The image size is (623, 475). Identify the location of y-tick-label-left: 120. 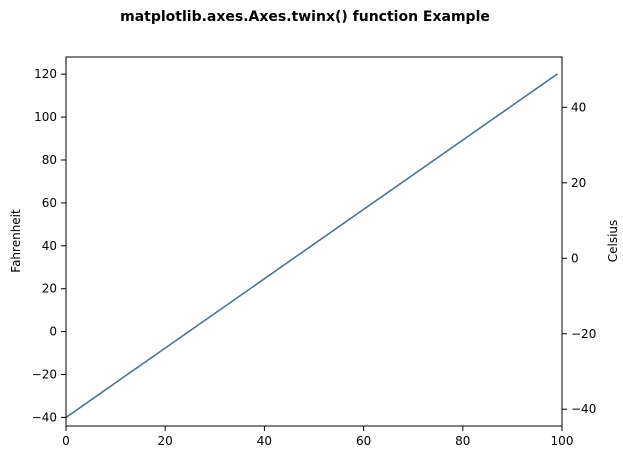
(45, 74).